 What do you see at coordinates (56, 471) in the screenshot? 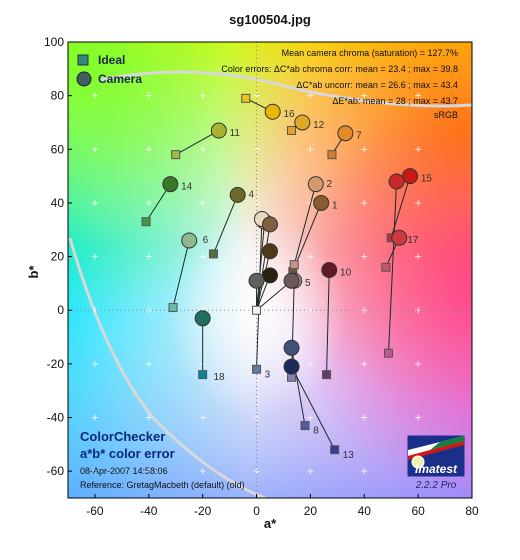
I see `y-tick-label: -60` at bounding box center [56, 471].